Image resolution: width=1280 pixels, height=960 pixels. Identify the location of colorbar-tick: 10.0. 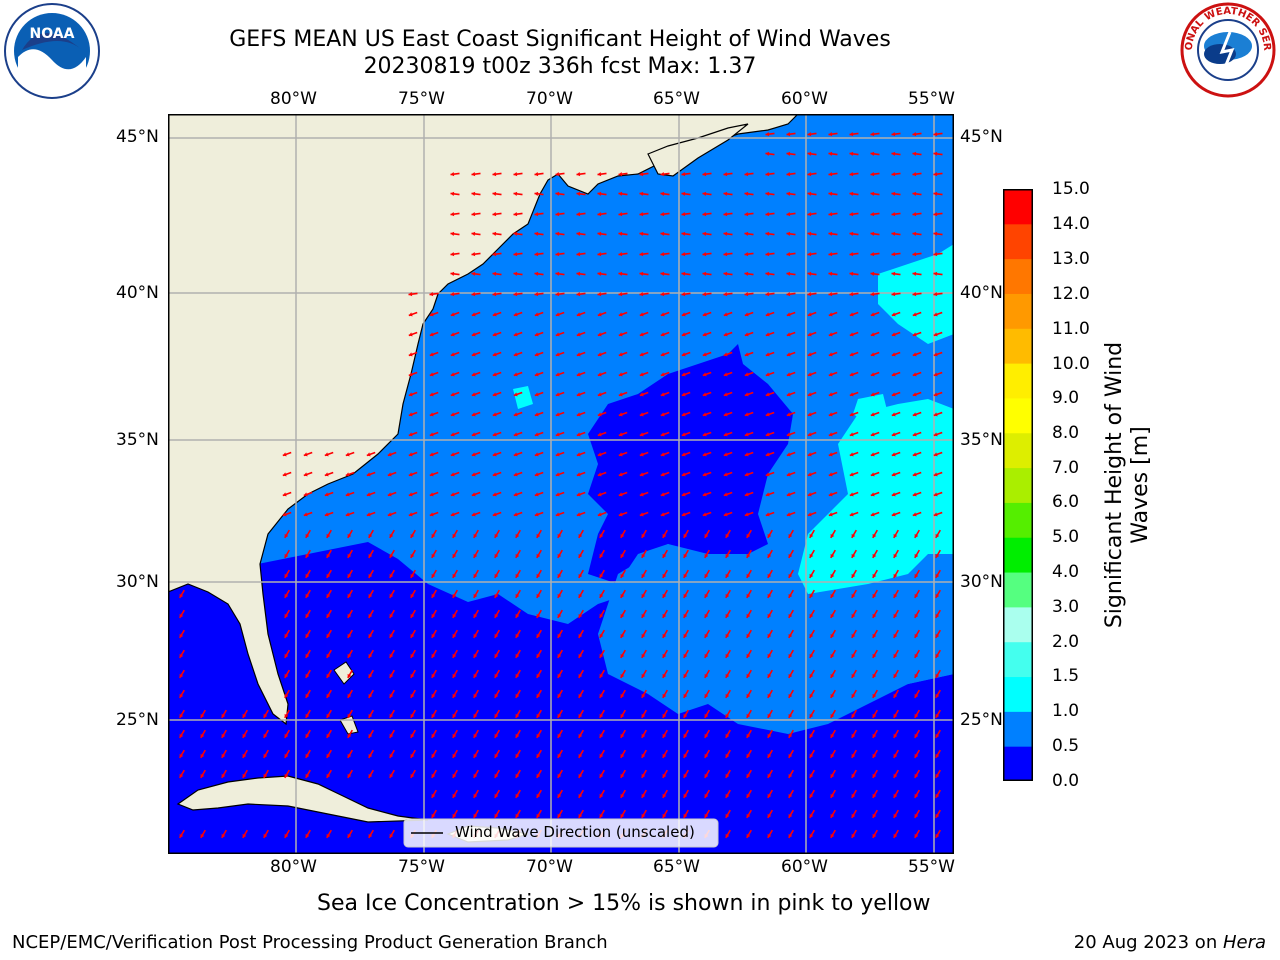
(1071, 364).